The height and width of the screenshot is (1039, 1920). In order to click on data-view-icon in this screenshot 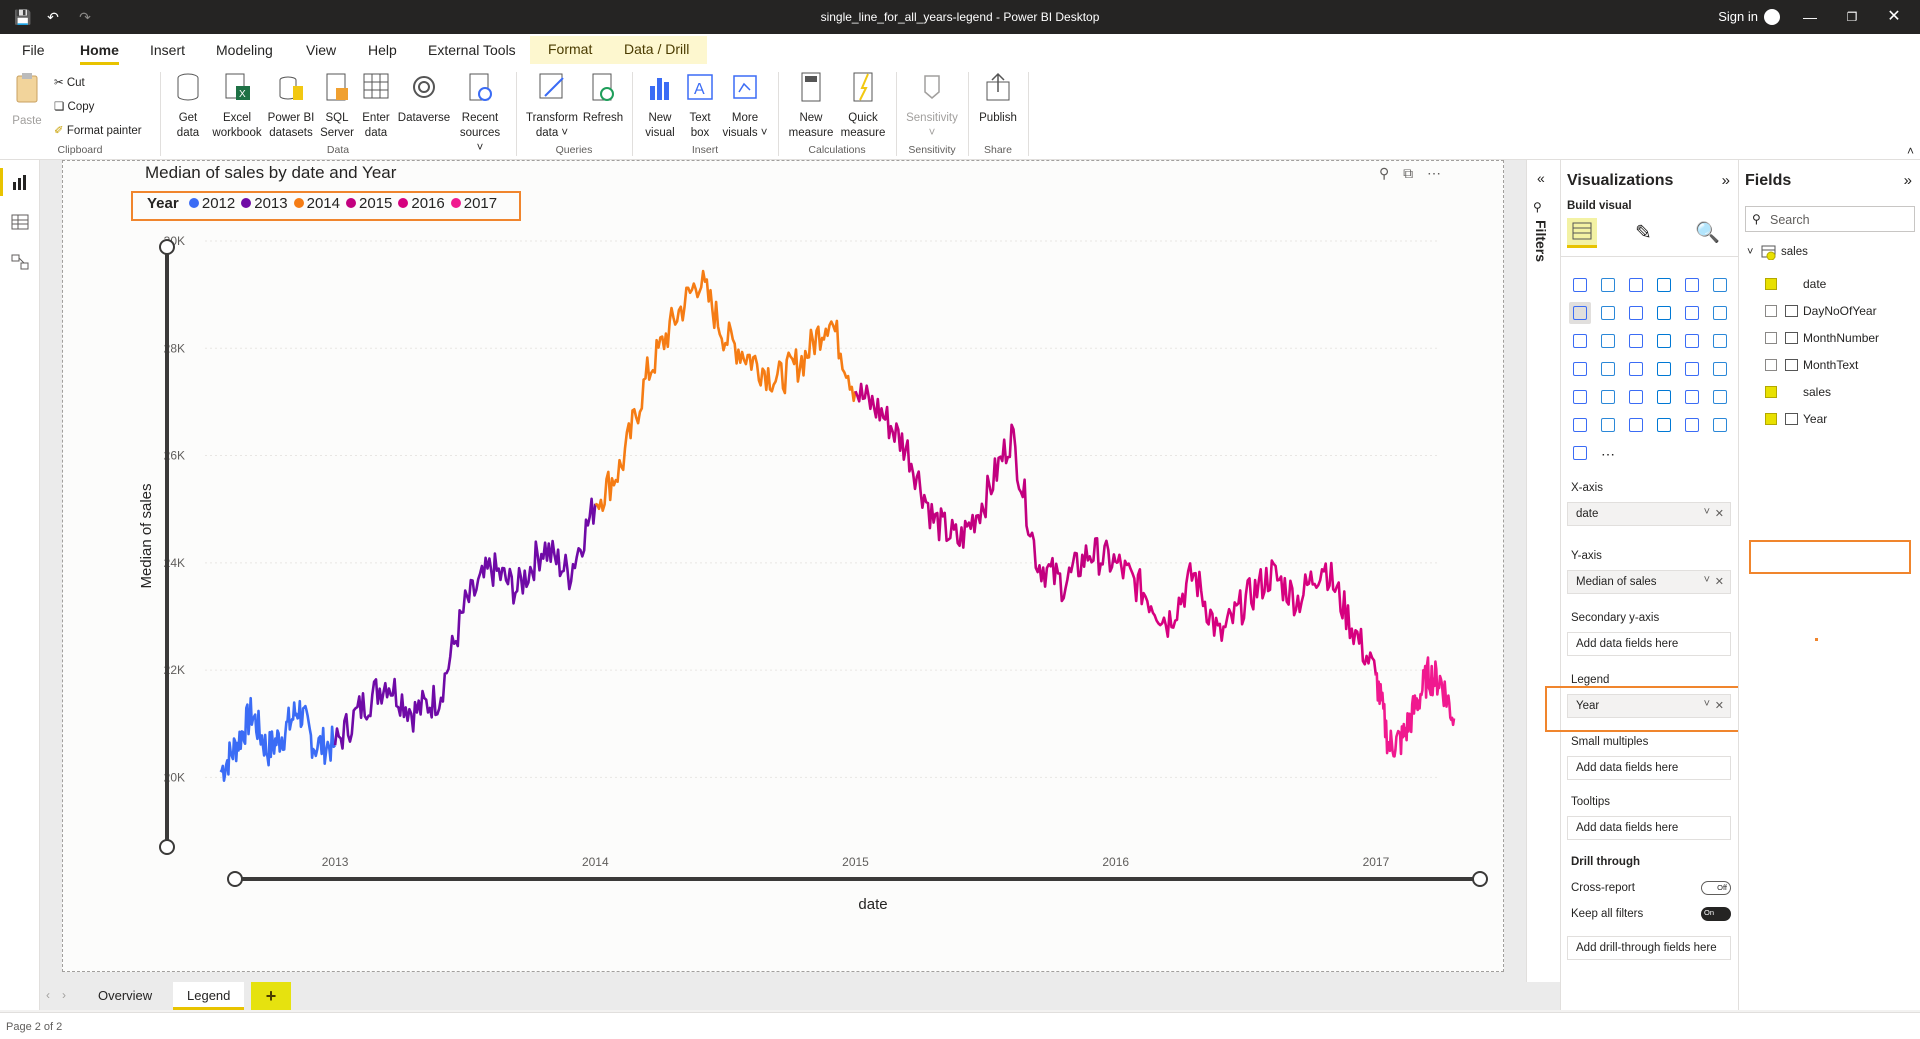, I will do `click(20, 222)`.